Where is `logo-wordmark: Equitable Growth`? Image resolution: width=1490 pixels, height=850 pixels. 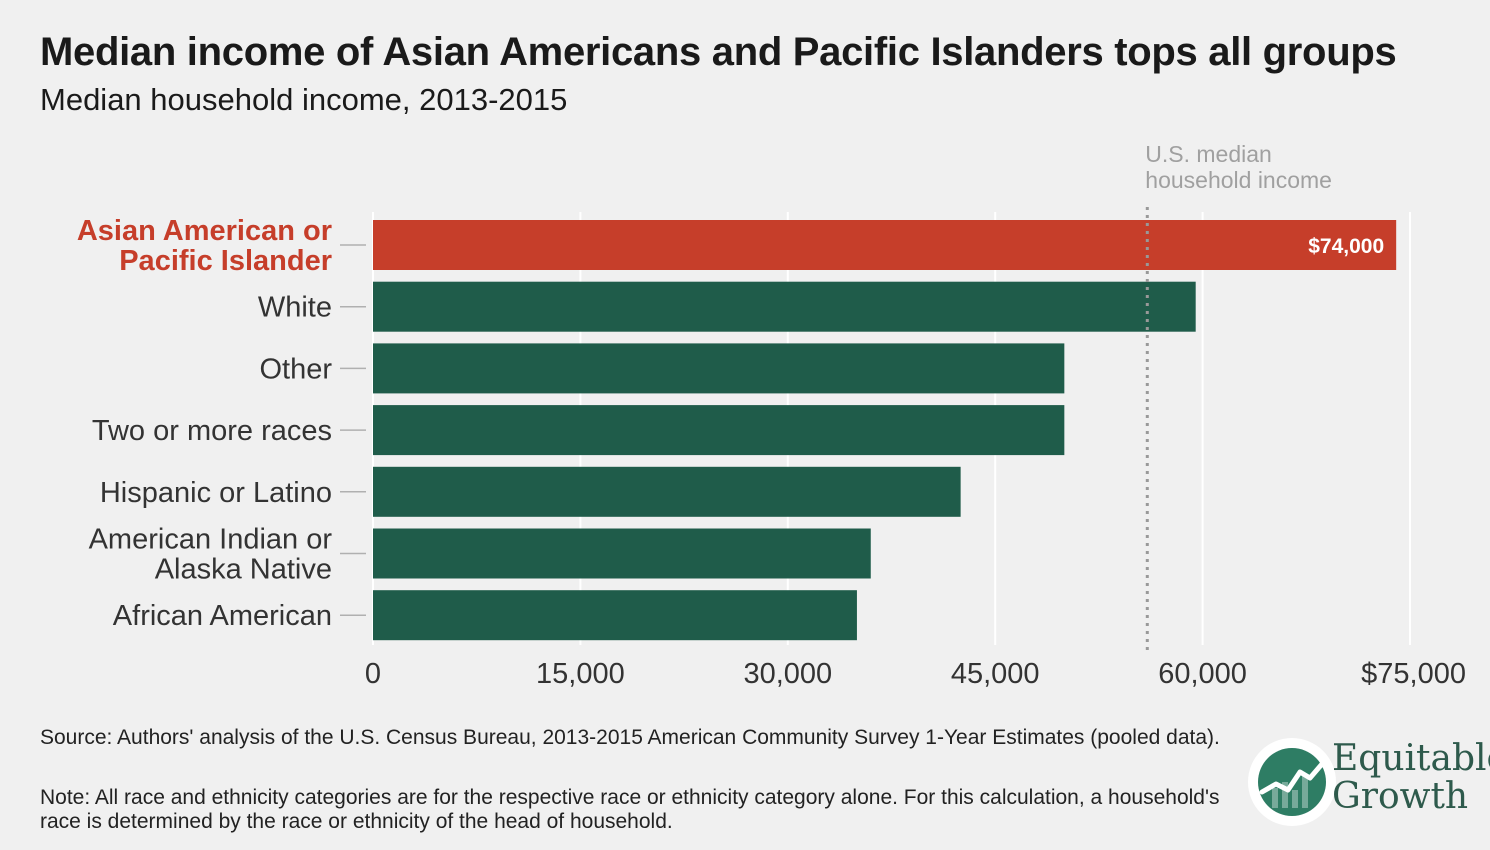 logo-wordmark: Equitable Growth is located at coordinates (1411, 778).